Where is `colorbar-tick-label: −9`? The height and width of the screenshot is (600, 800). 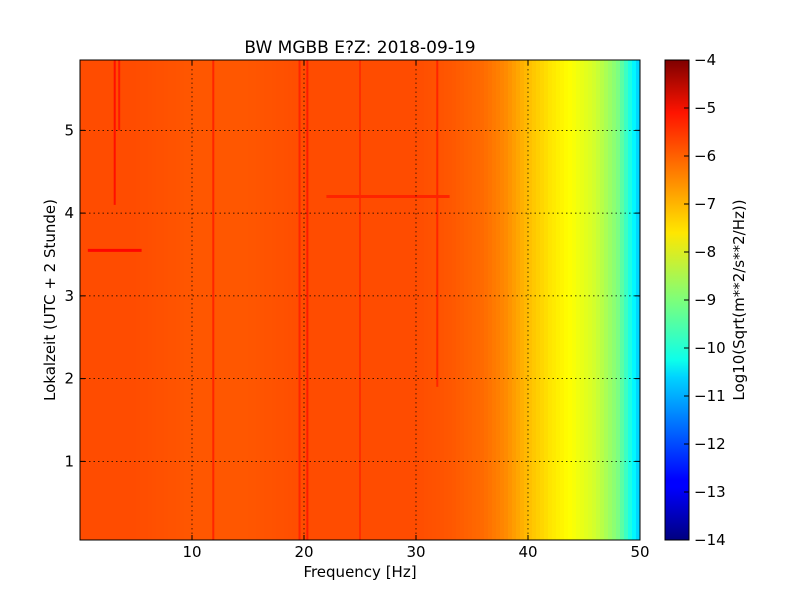 colorbar-tick-label: −9 is located at coordinates (705, 300).